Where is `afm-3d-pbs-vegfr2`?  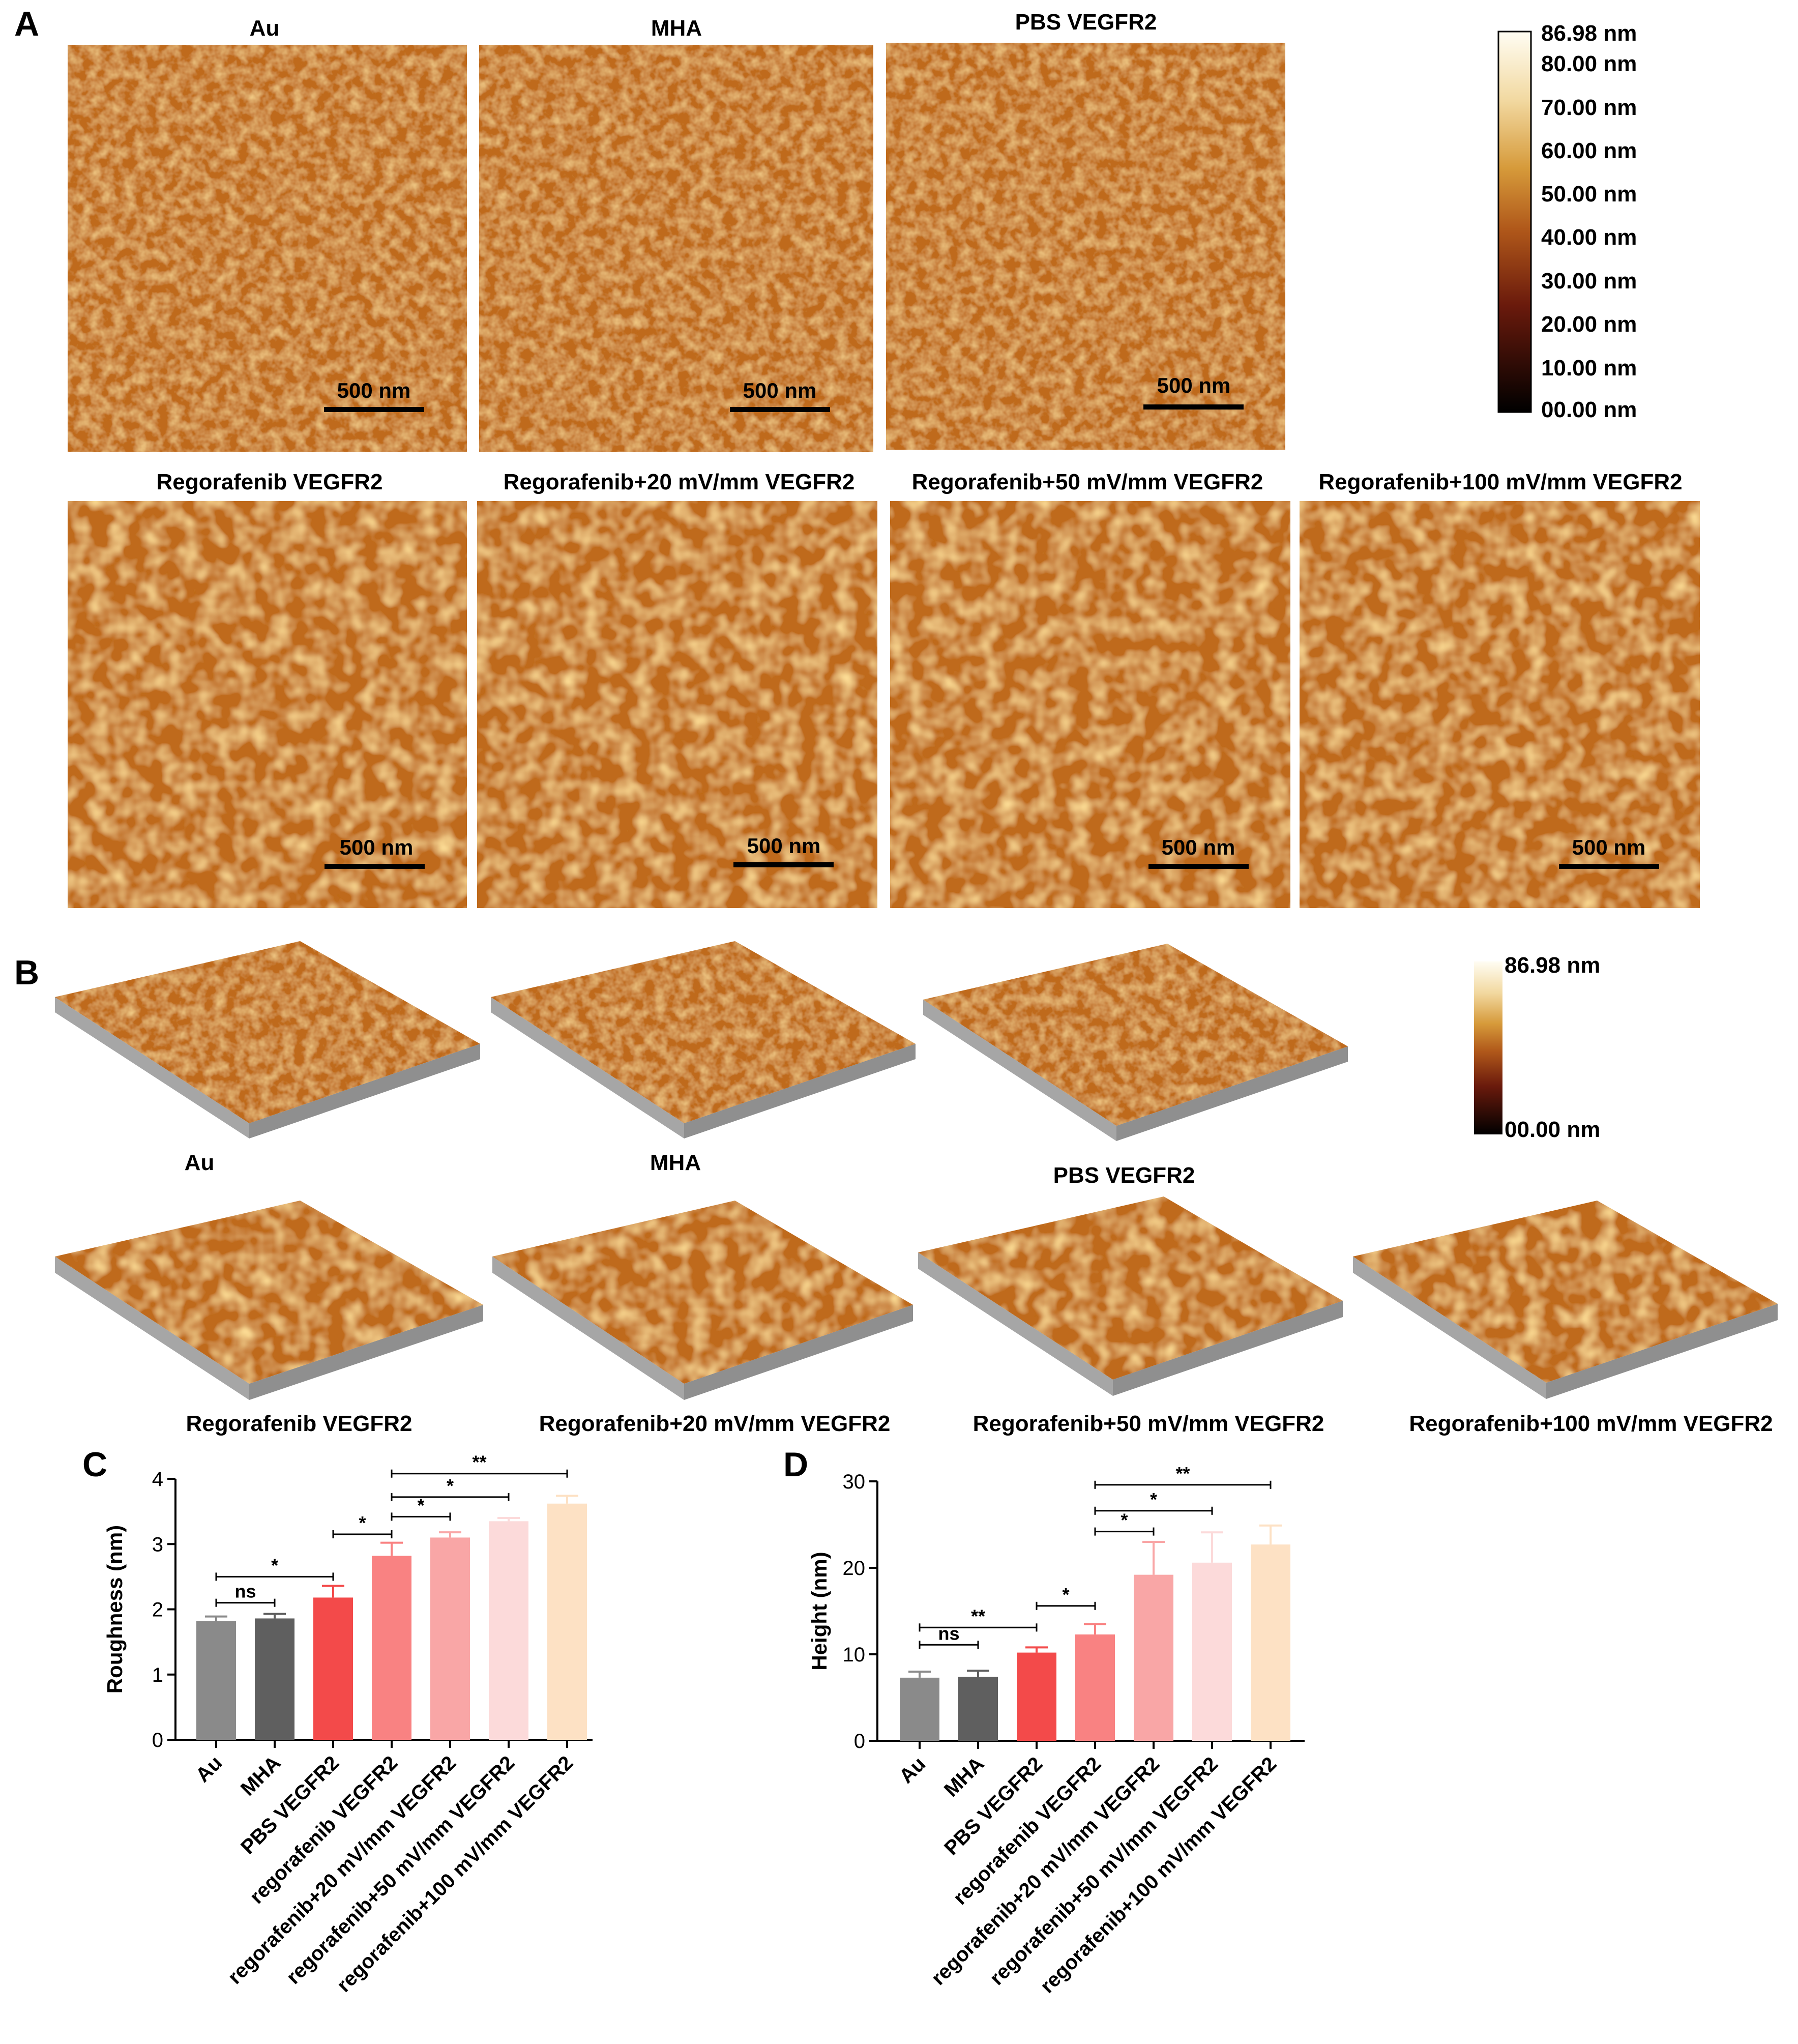
afm-3d-pbs-vegfr2 is located at coordinates (1135, 1043).